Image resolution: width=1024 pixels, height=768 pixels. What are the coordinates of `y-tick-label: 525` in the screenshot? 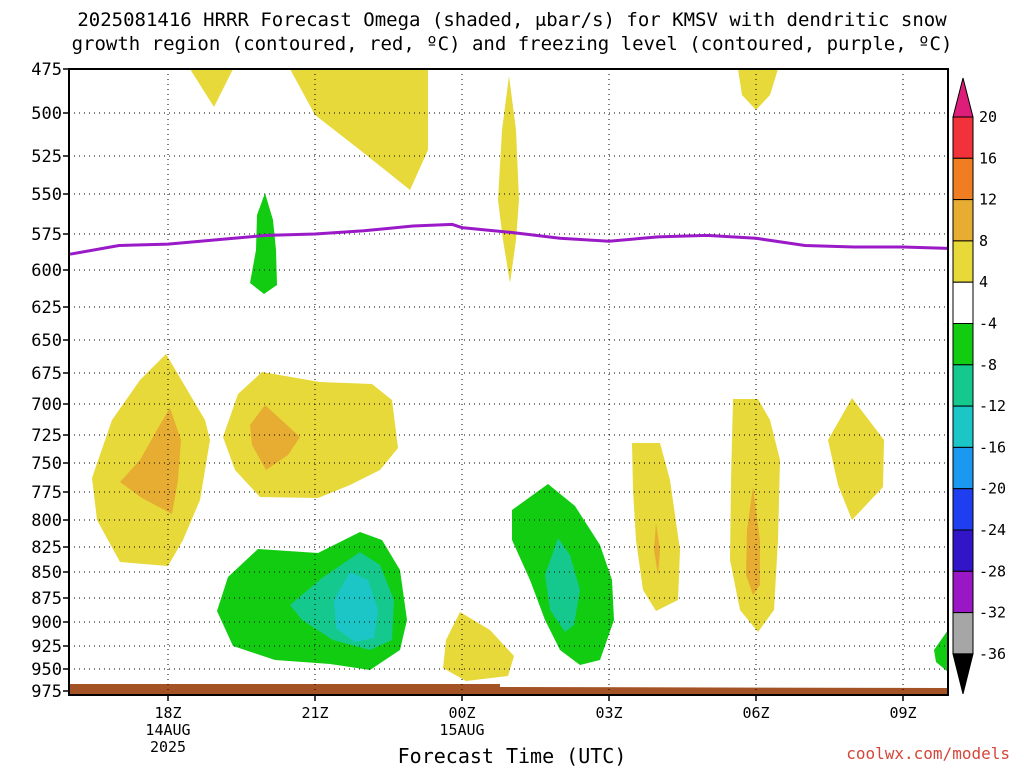 It's located at (46, 157).